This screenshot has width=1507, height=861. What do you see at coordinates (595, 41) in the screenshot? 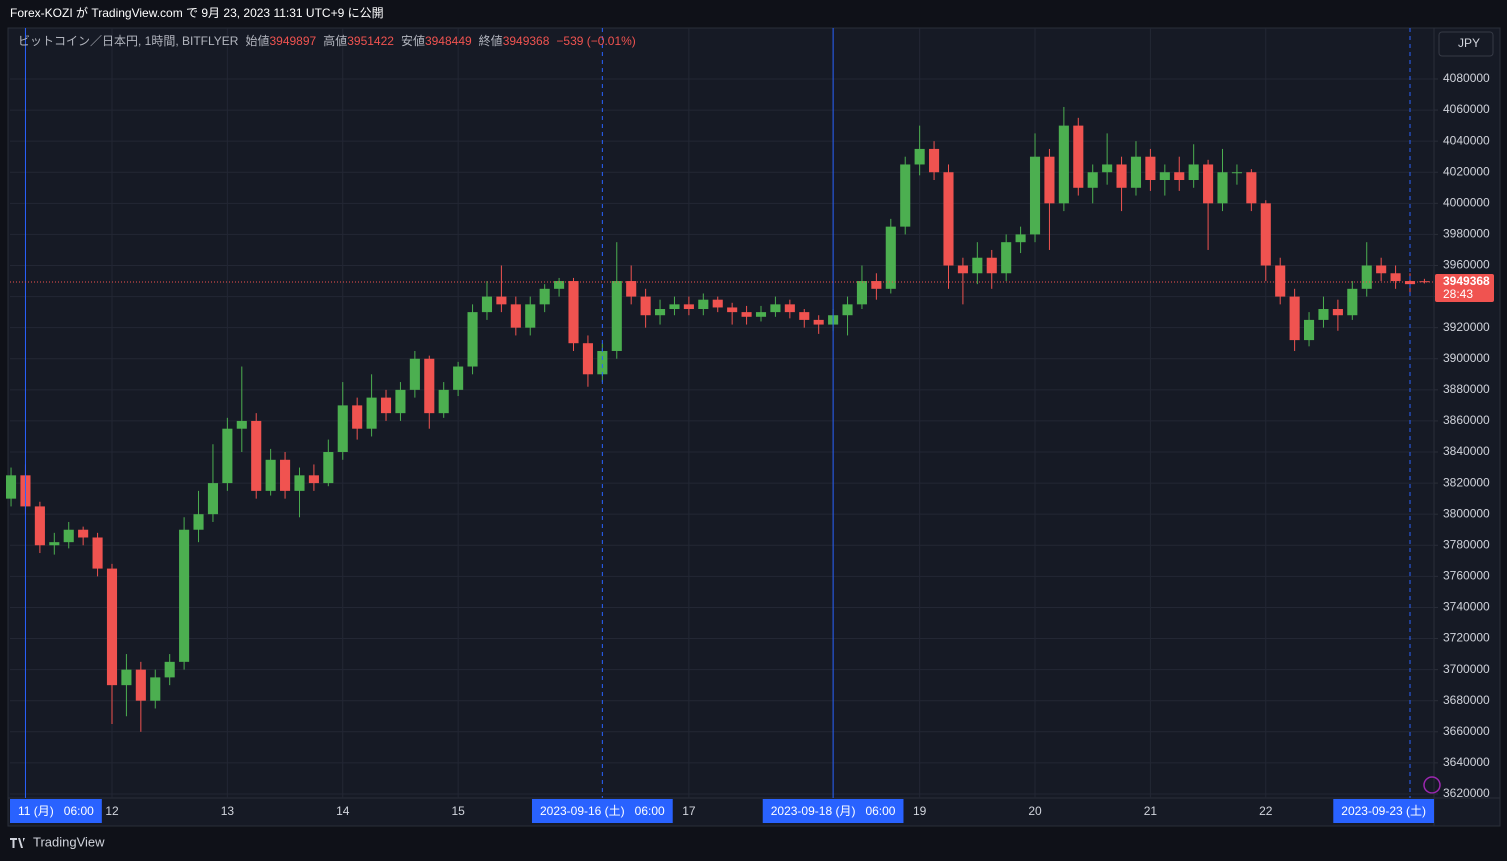
I see `legend-change: −539 (−0.01%)` at bounding box center [595, 41].